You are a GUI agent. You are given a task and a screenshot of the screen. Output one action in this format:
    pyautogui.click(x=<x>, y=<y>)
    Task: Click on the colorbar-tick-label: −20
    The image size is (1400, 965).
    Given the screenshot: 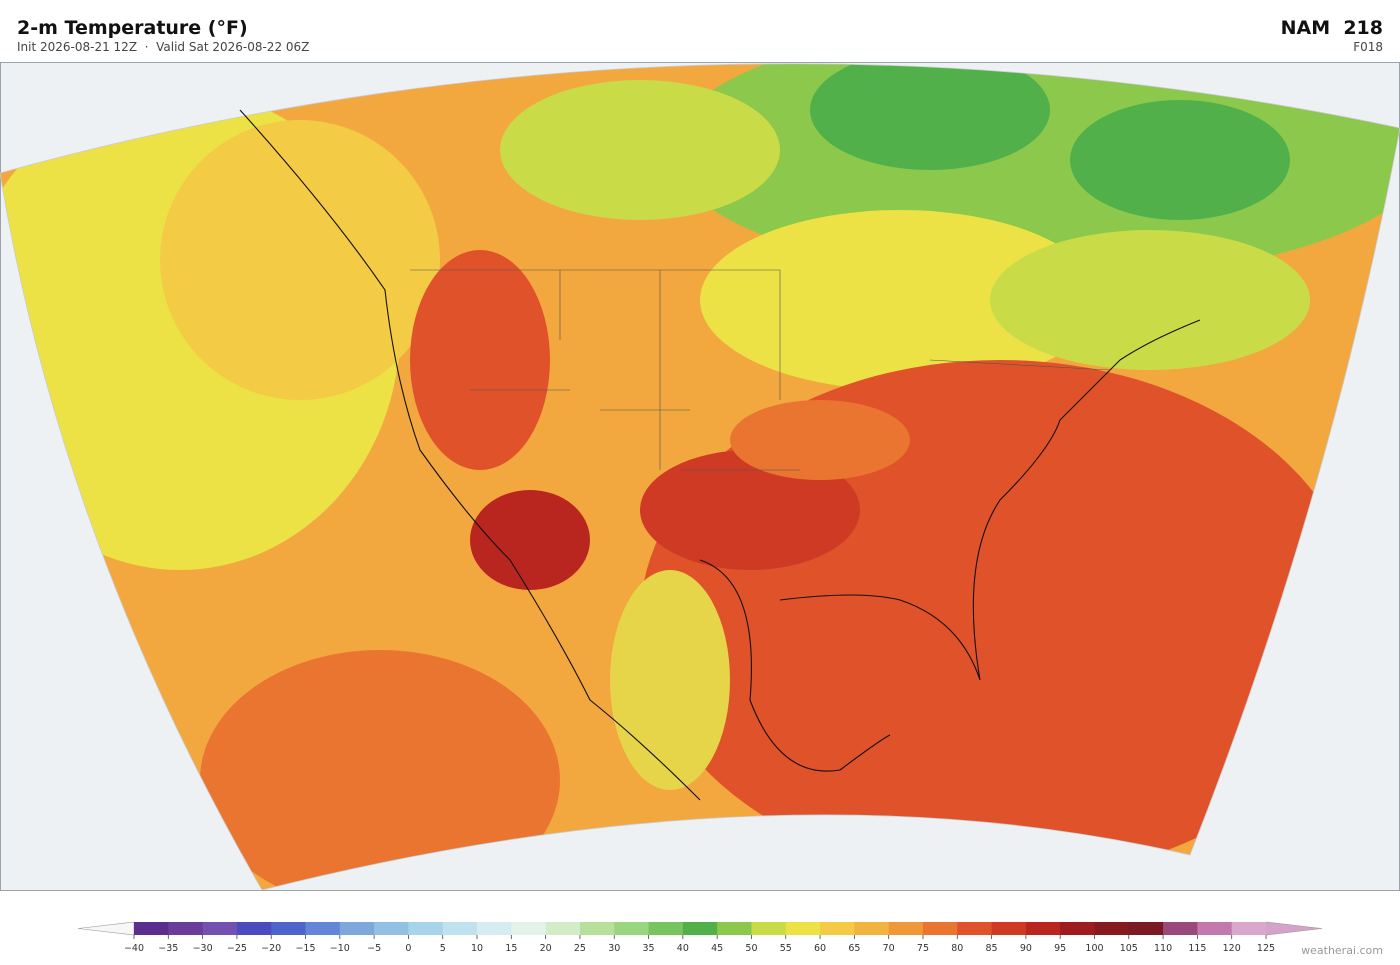 What is the action you would take?
    pyautogui.click(x=271, y=948)
    